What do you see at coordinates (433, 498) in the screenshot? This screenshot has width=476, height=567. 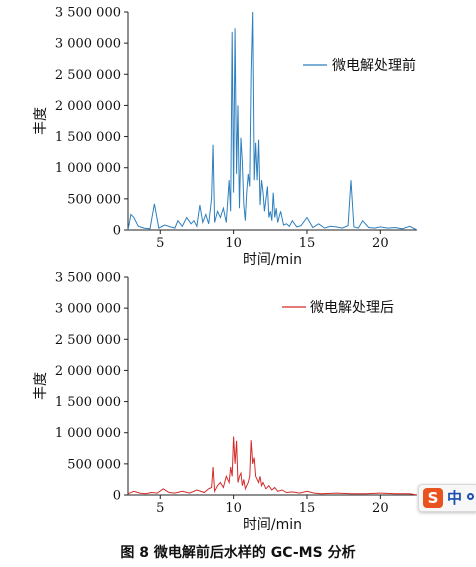 I see `sogou-ime-icon: S` at bounding box center [433, 498].